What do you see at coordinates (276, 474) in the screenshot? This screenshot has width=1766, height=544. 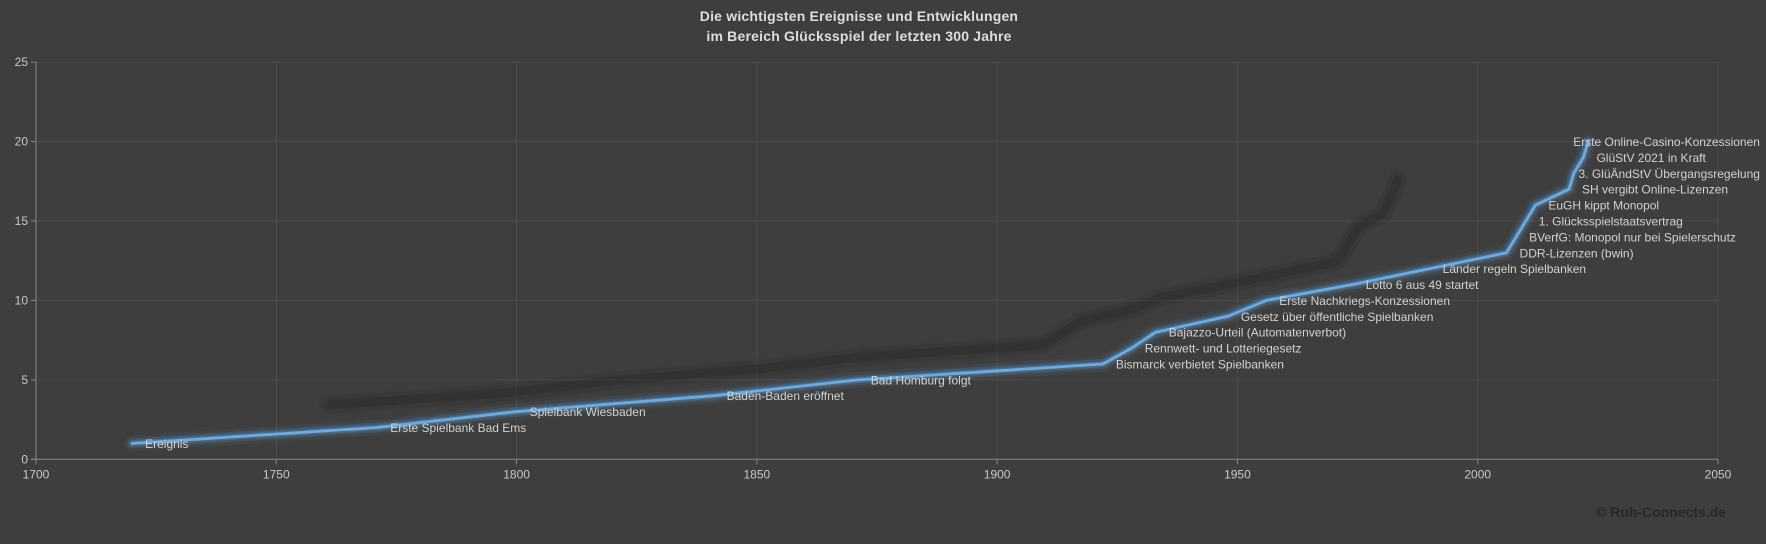 I see `x-tick-label: 1750` at bounding box center [276, 474].